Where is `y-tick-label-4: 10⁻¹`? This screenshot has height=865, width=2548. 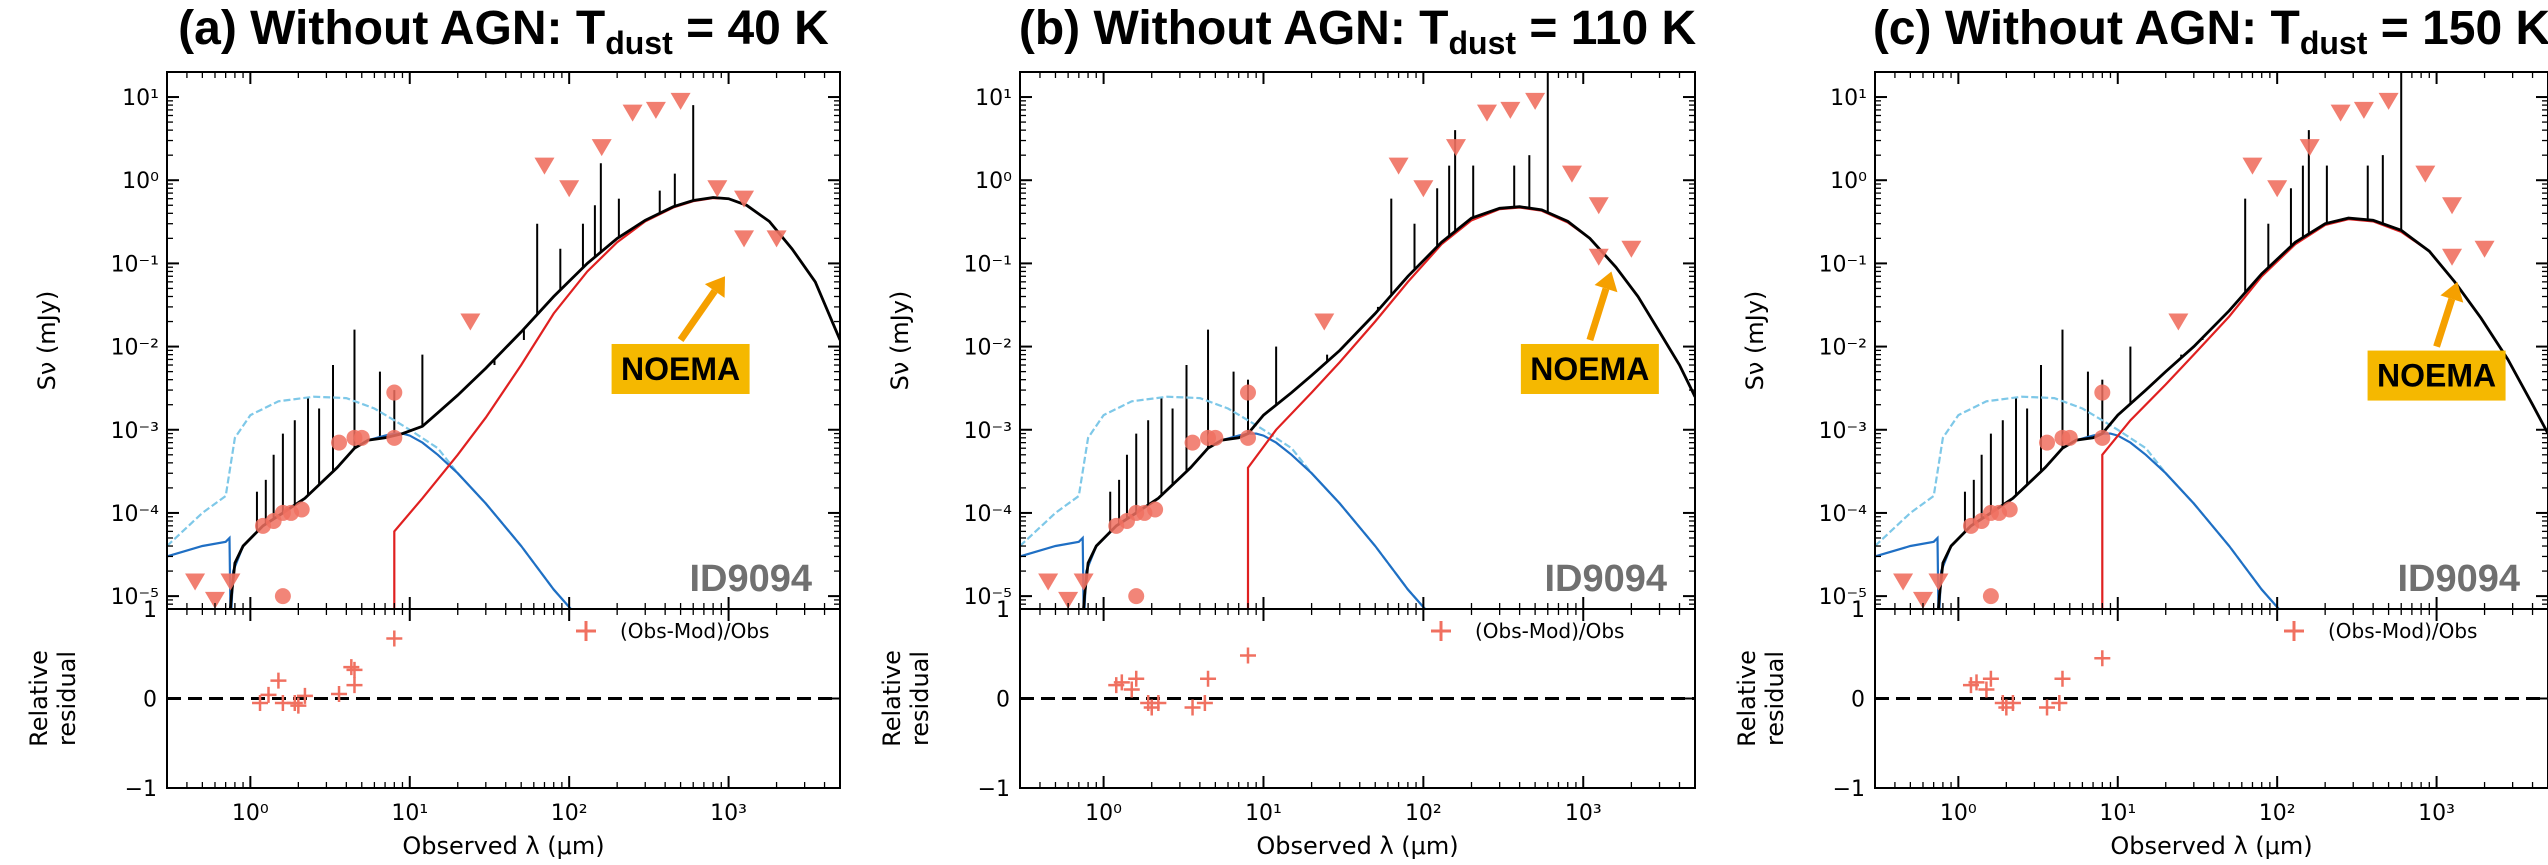
y-tick-label-4: 10⁻¹ is located at coordinates (1843, 264).